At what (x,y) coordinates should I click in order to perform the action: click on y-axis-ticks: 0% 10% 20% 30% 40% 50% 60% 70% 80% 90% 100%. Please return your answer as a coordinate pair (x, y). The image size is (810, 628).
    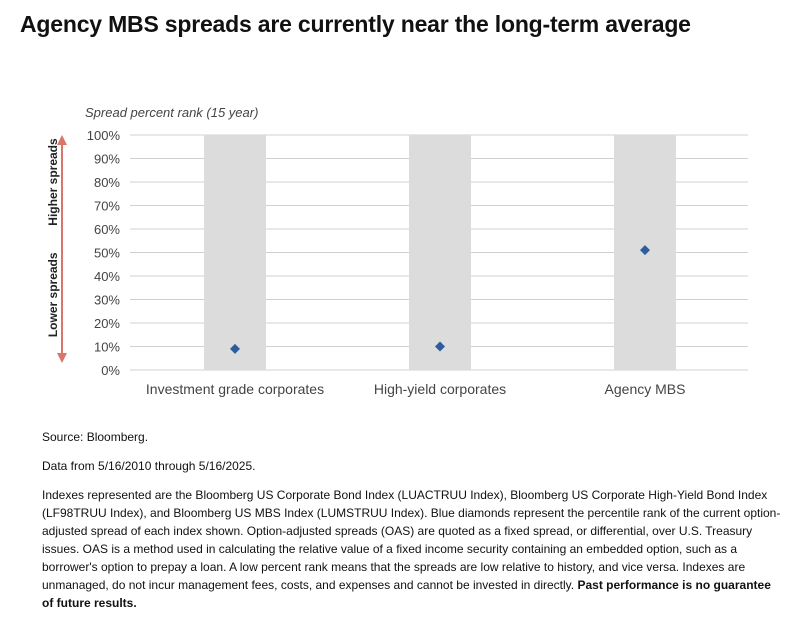
    Looking at the image, I should click on (104, 253).